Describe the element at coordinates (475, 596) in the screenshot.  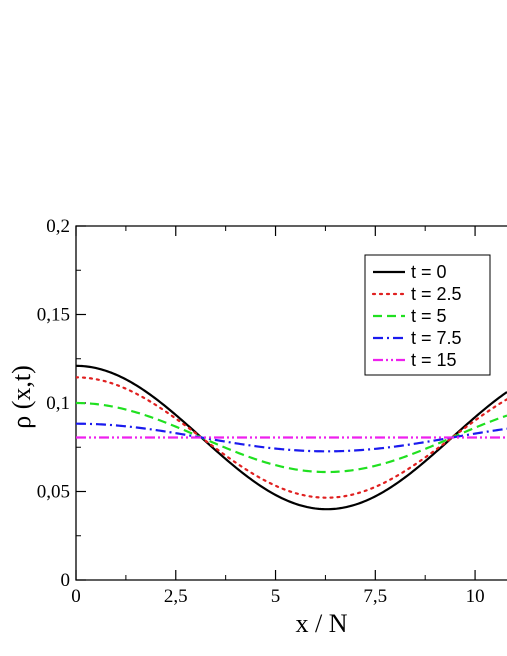
I see `x-tick-label: 10` at that location.